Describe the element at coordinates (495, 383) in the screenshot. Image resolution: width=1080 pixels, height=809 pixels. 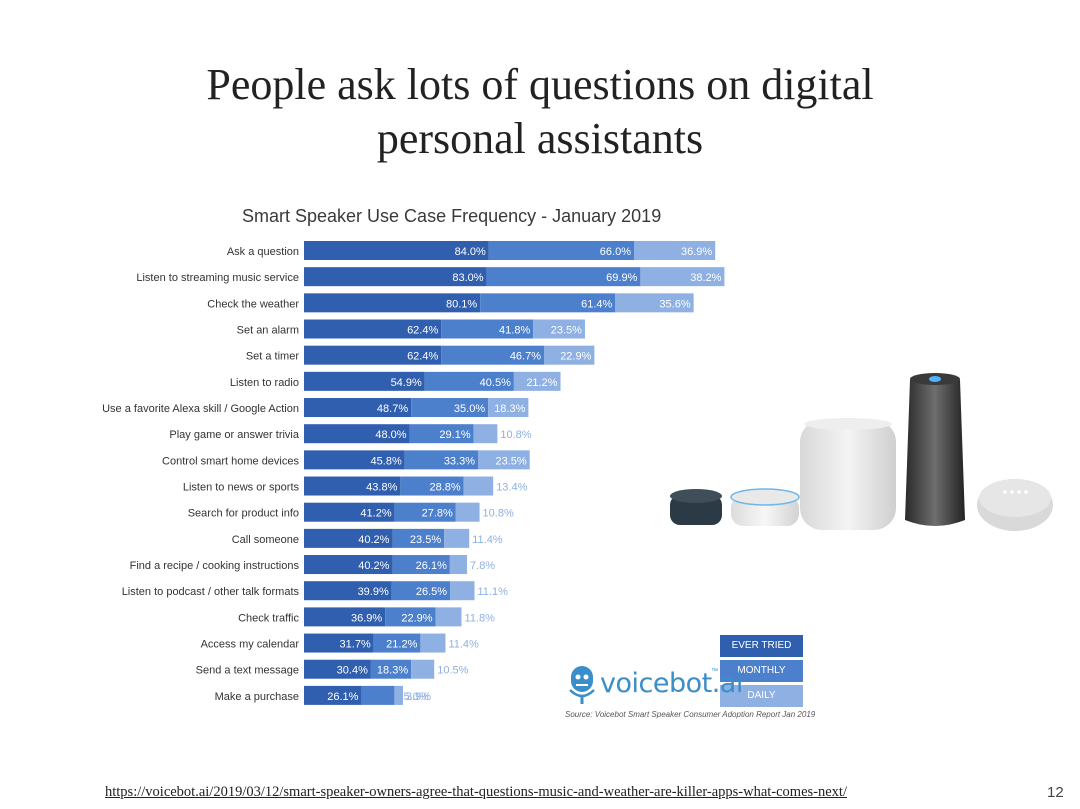
I see `data-label-monthly-listen-to-radio: 40.5%` at that location.